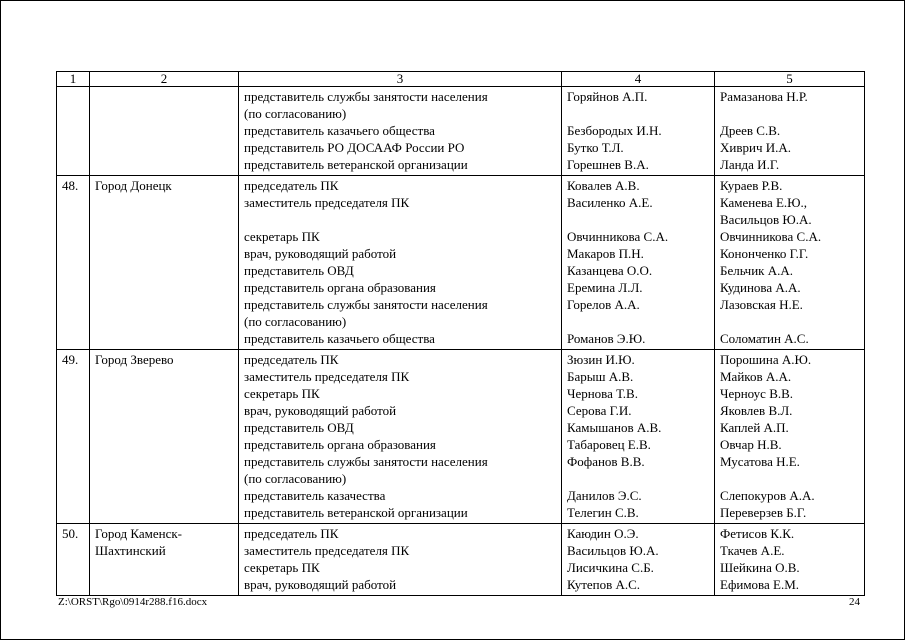  Describe the element at coordinates (605, 287) in the screenshot. I see `name-line: Еремина Л.Л.` at that location.